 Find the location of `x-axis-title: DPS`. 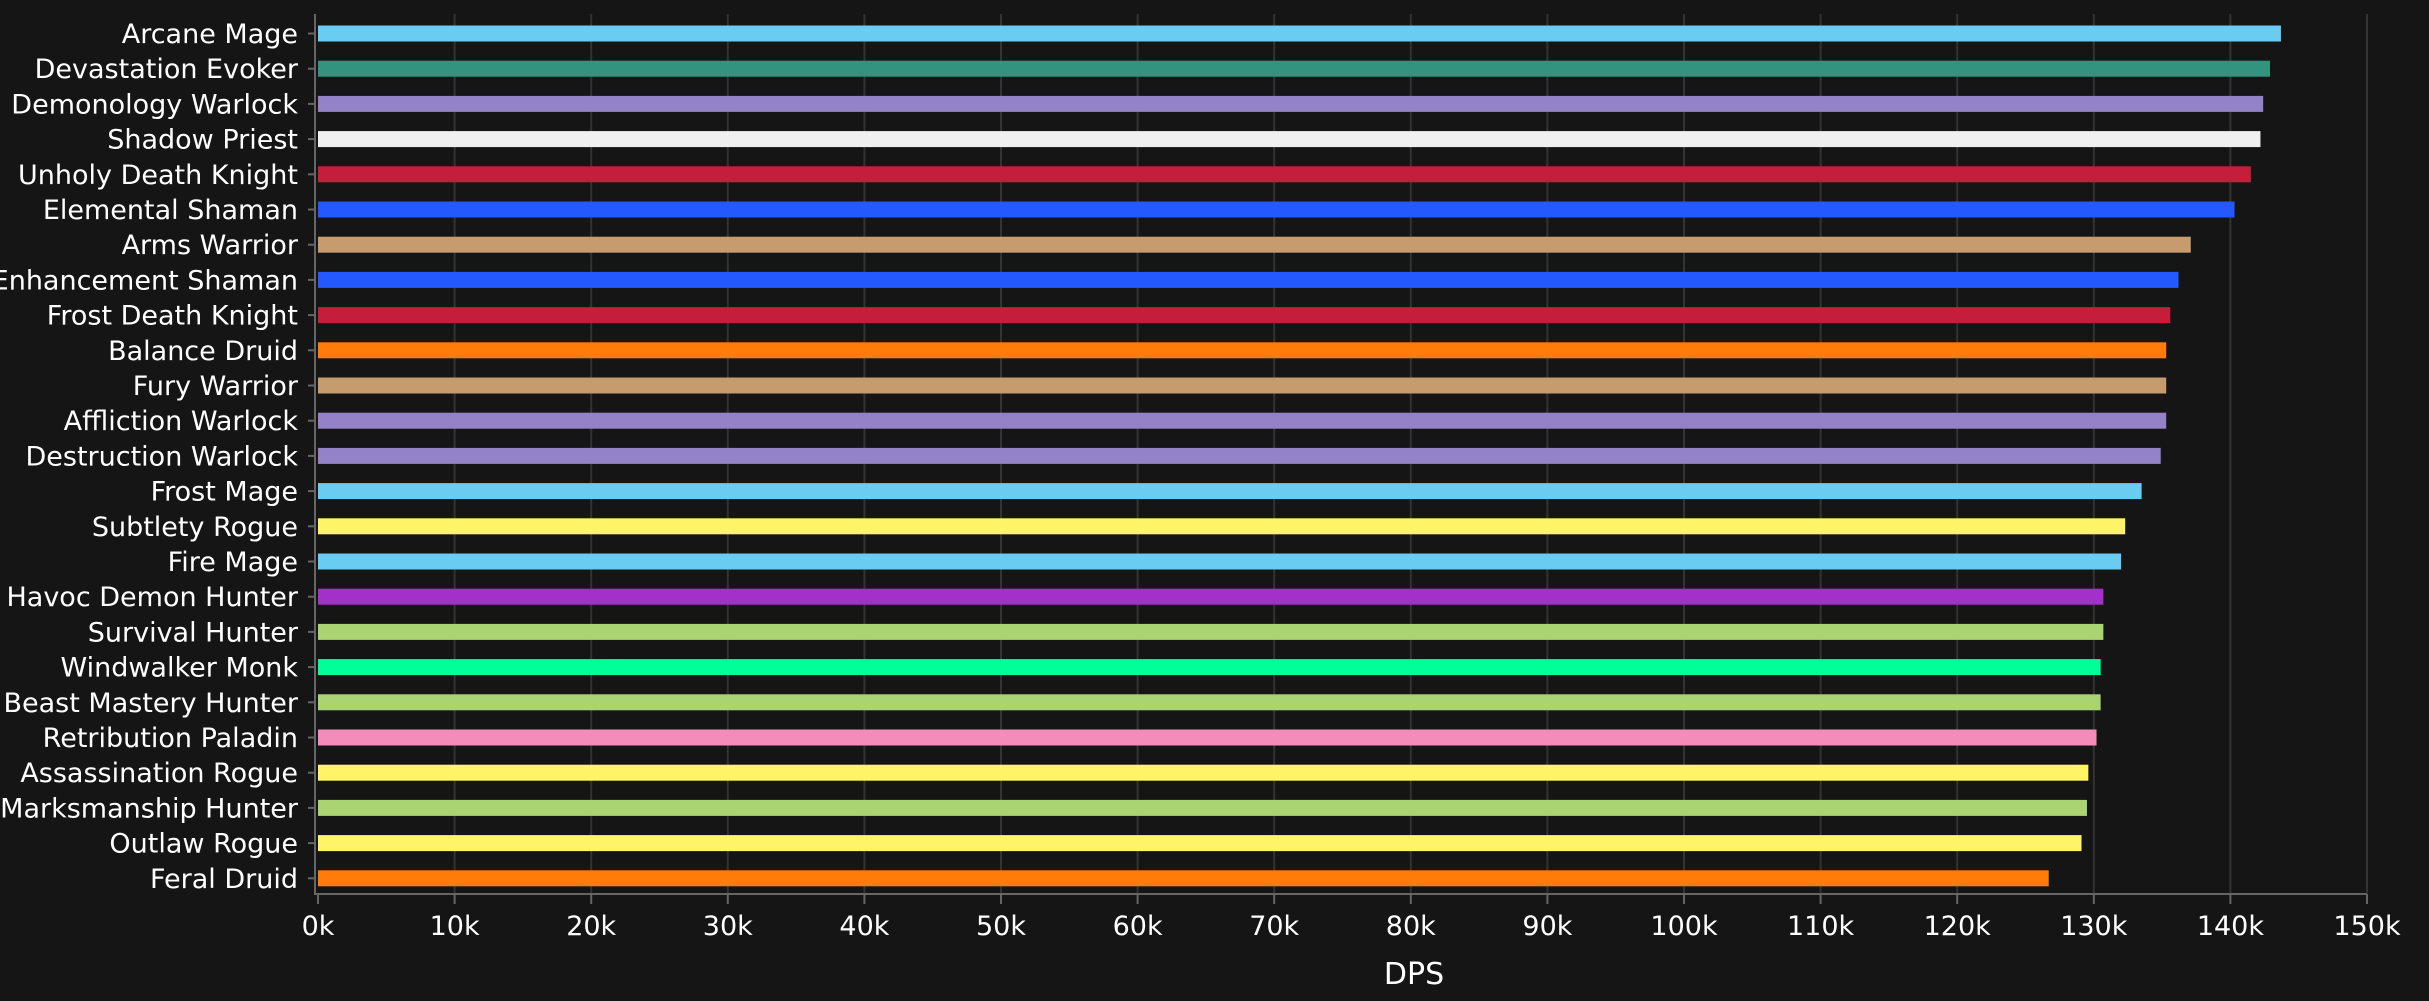

x-axis-title: DPS is located at coordinates (1414, 974).